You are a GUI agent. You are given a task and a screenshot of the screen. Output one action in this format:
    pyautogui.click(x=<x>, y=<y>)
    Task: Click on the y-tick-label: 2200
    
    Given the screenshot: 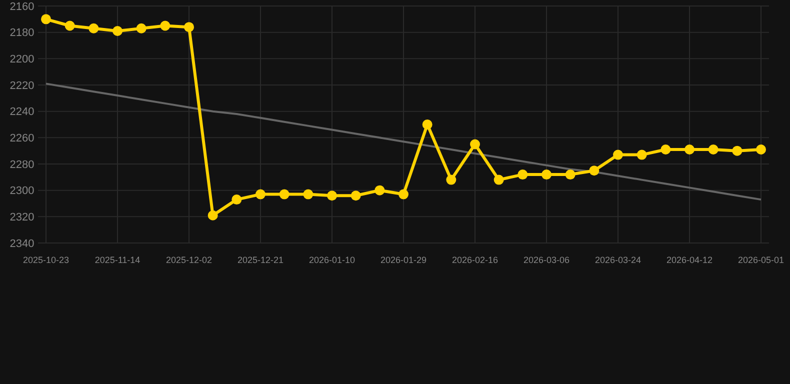 What is the action you would take?
    pyautogui.click(x=22, y=60)
    